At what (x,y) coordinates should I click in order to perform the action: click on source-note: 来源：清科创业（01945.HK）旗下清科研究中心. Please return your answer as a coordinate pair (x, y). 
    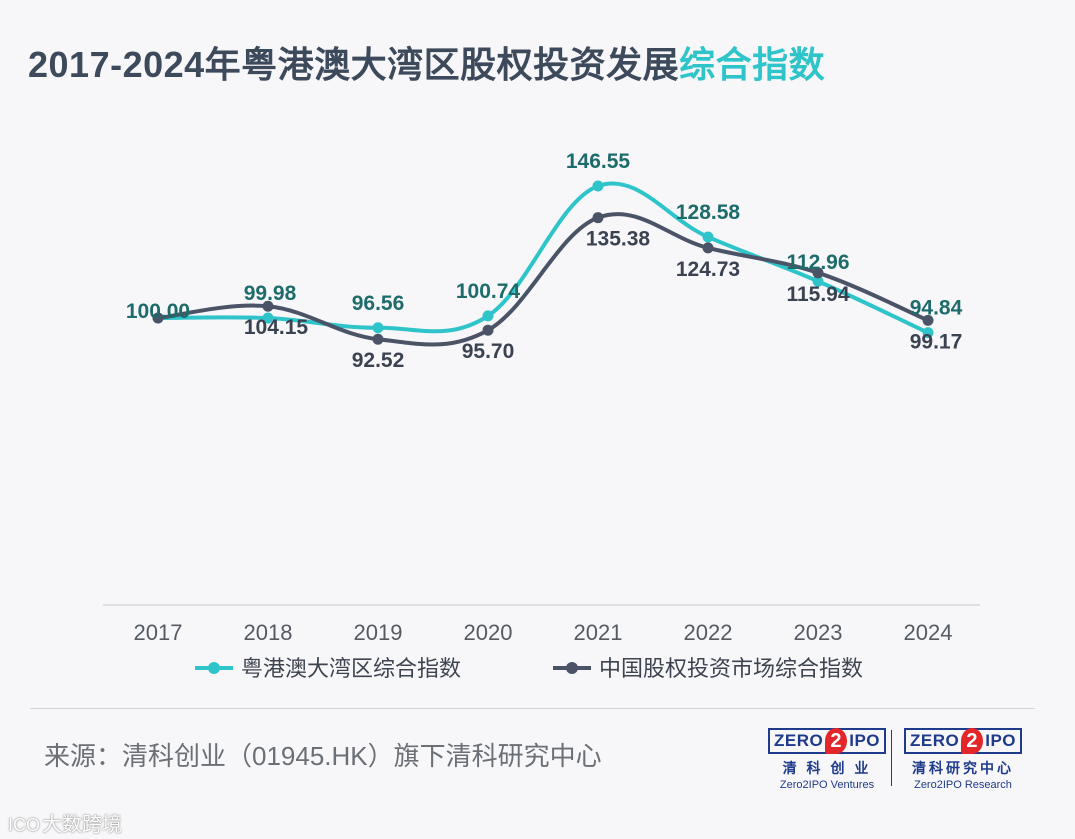
    Looking at the image, I should click on (323, 756).